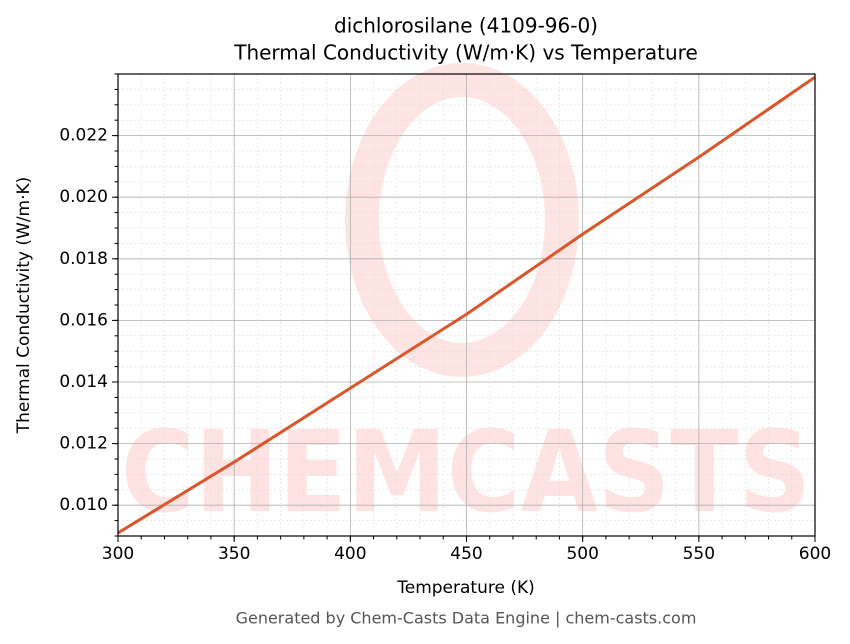  Describe the element at coordinates (118, 554) in the screenshot. I see `x-tick-label: 300` at that location.